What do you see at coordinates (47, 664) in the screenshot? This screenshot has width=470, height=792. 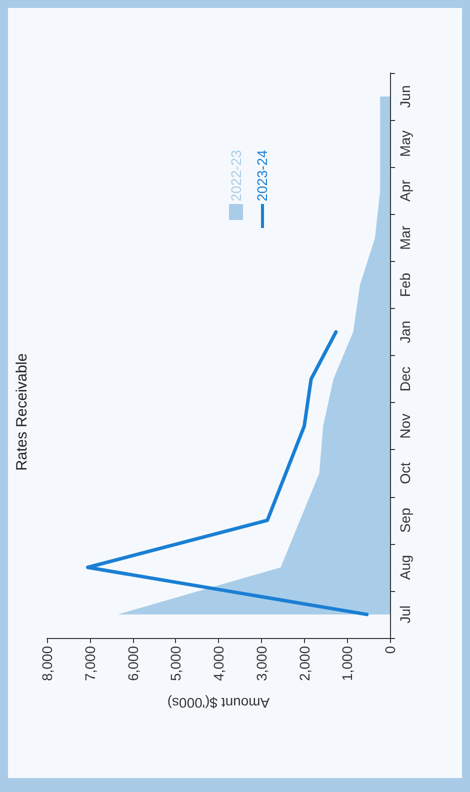 I see `x-tick-label: 8,000` at bounding box center [47, 664].